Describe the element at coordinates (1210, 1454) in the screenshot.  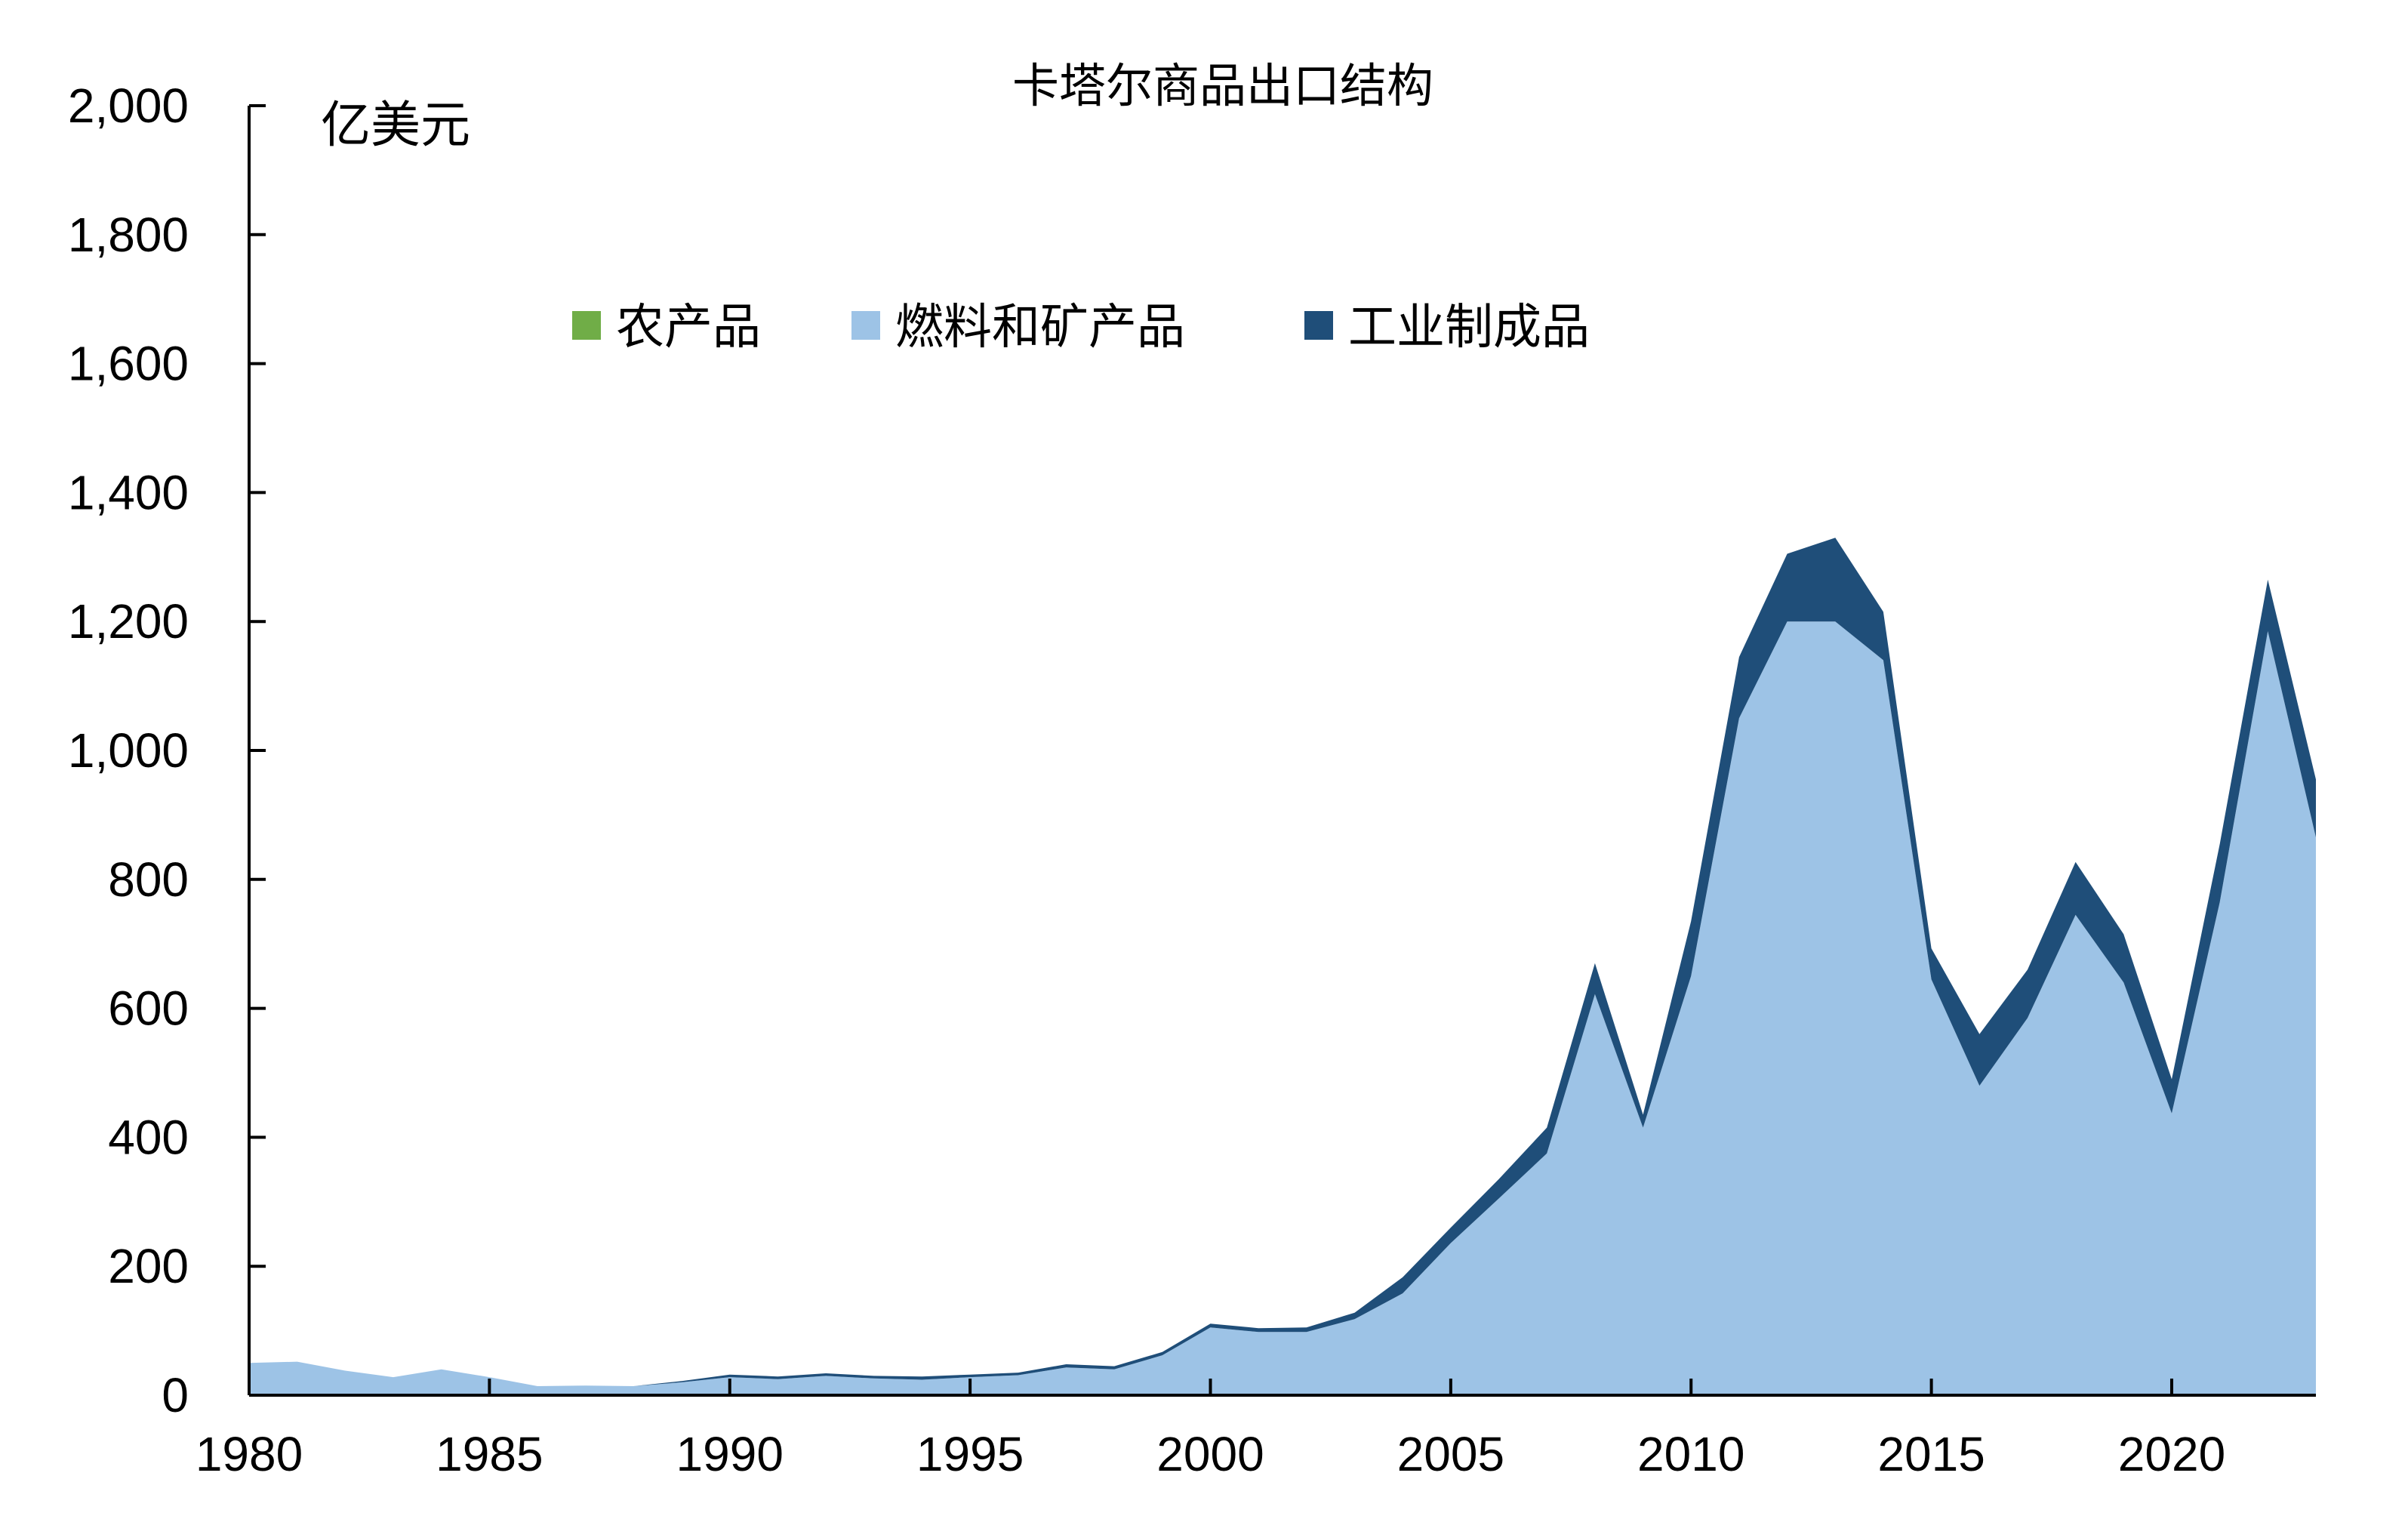
I see `x-tick-label: 2000` at that location.